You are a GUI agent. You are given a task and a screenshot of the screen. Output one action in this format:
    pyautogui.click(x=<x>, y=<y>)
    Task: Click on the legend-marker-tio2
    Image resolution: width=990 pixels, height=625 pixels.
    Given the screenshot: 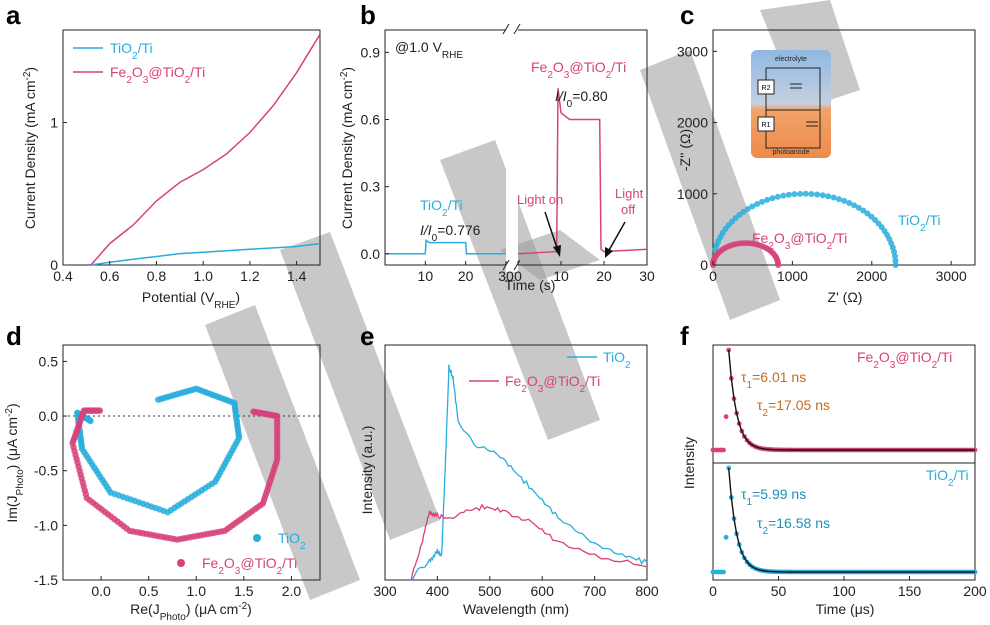 What is the action you would take?
    pyautogui.click(x=257, y=538)
    